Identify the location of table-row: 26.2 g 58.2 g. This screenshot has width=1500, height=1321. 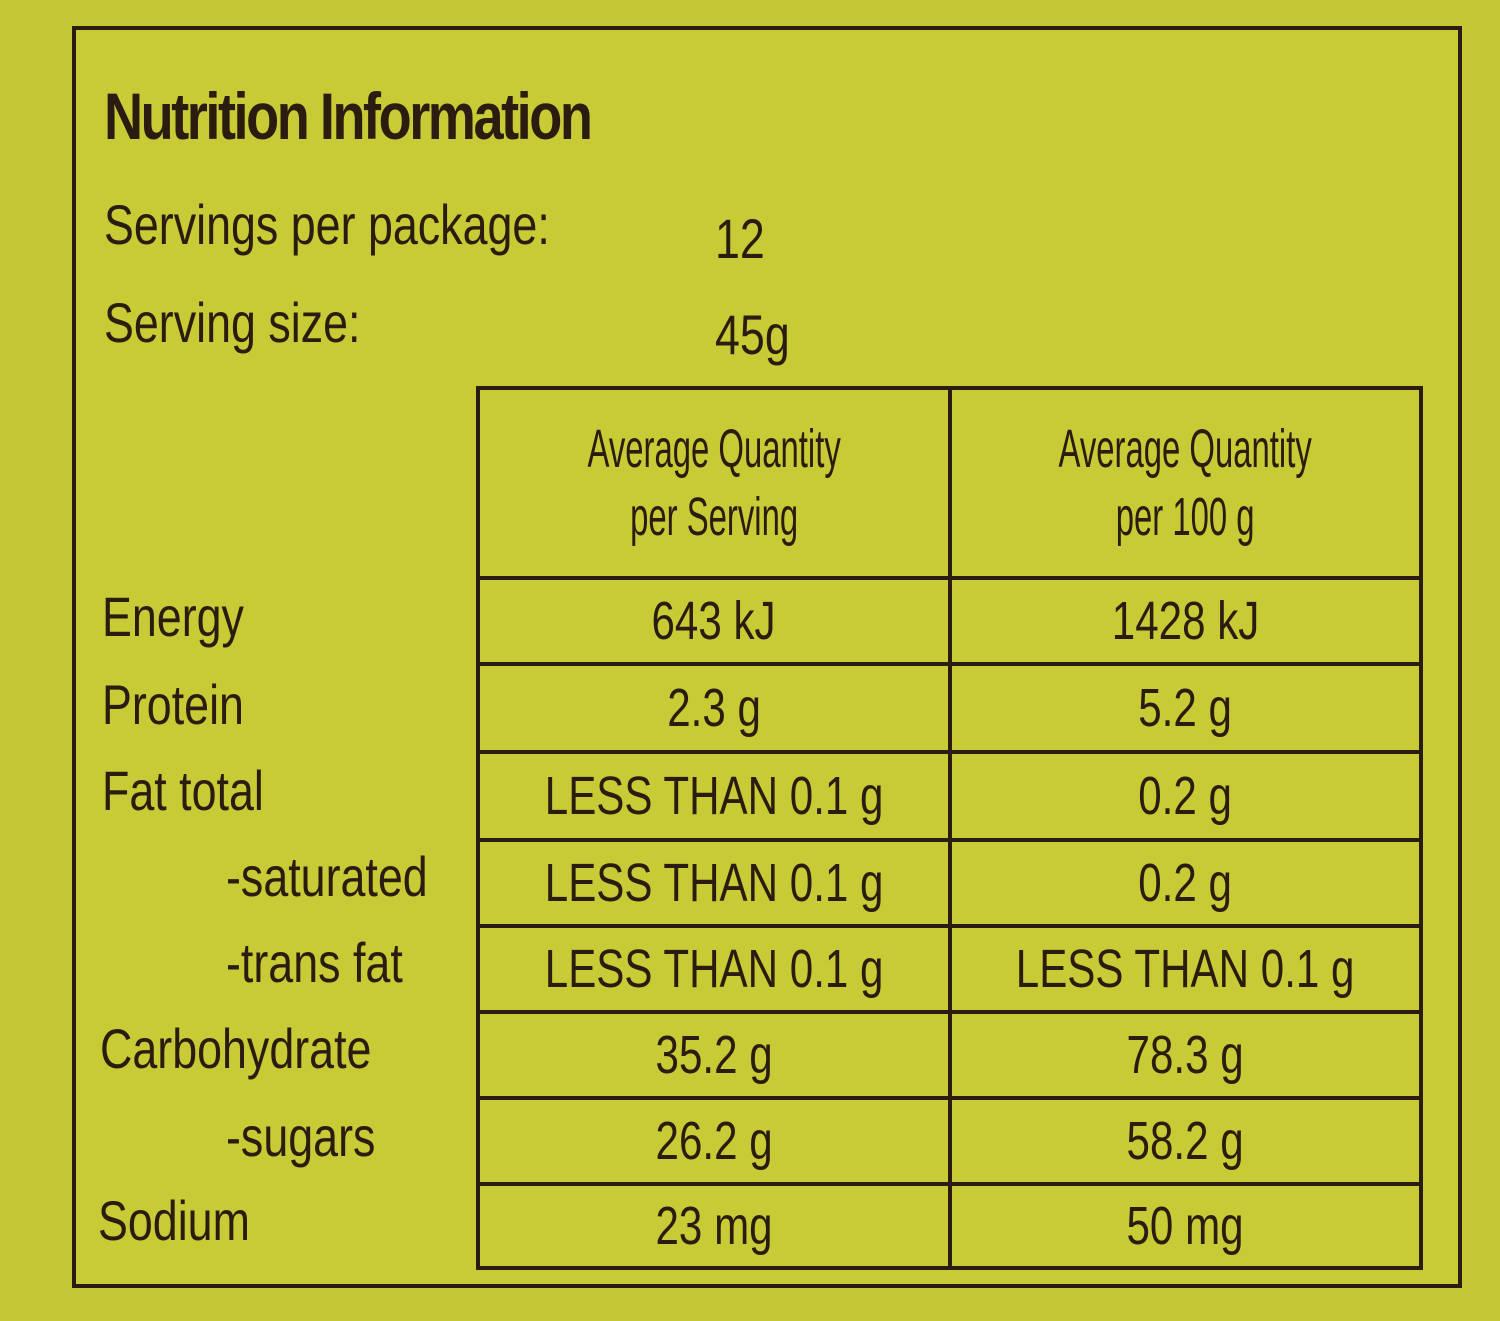
(949, 1139).